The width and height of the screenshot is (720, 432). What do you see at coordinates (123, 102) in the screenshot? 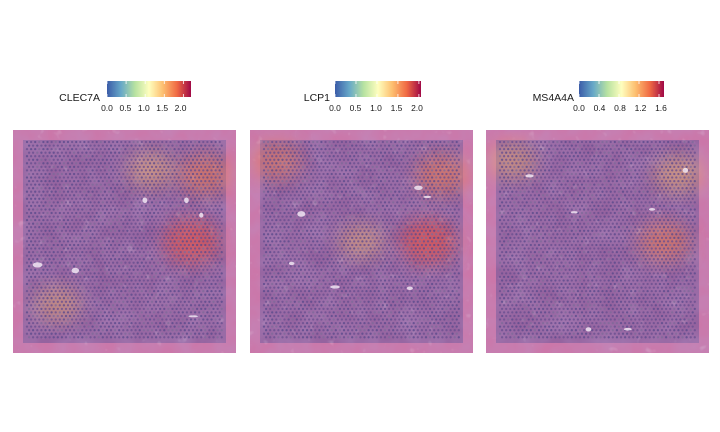
I see `legend-clec7a: CLEC7A 0.0 0.5 1.0 1.5 2.0` at bounding box center [123, 102].